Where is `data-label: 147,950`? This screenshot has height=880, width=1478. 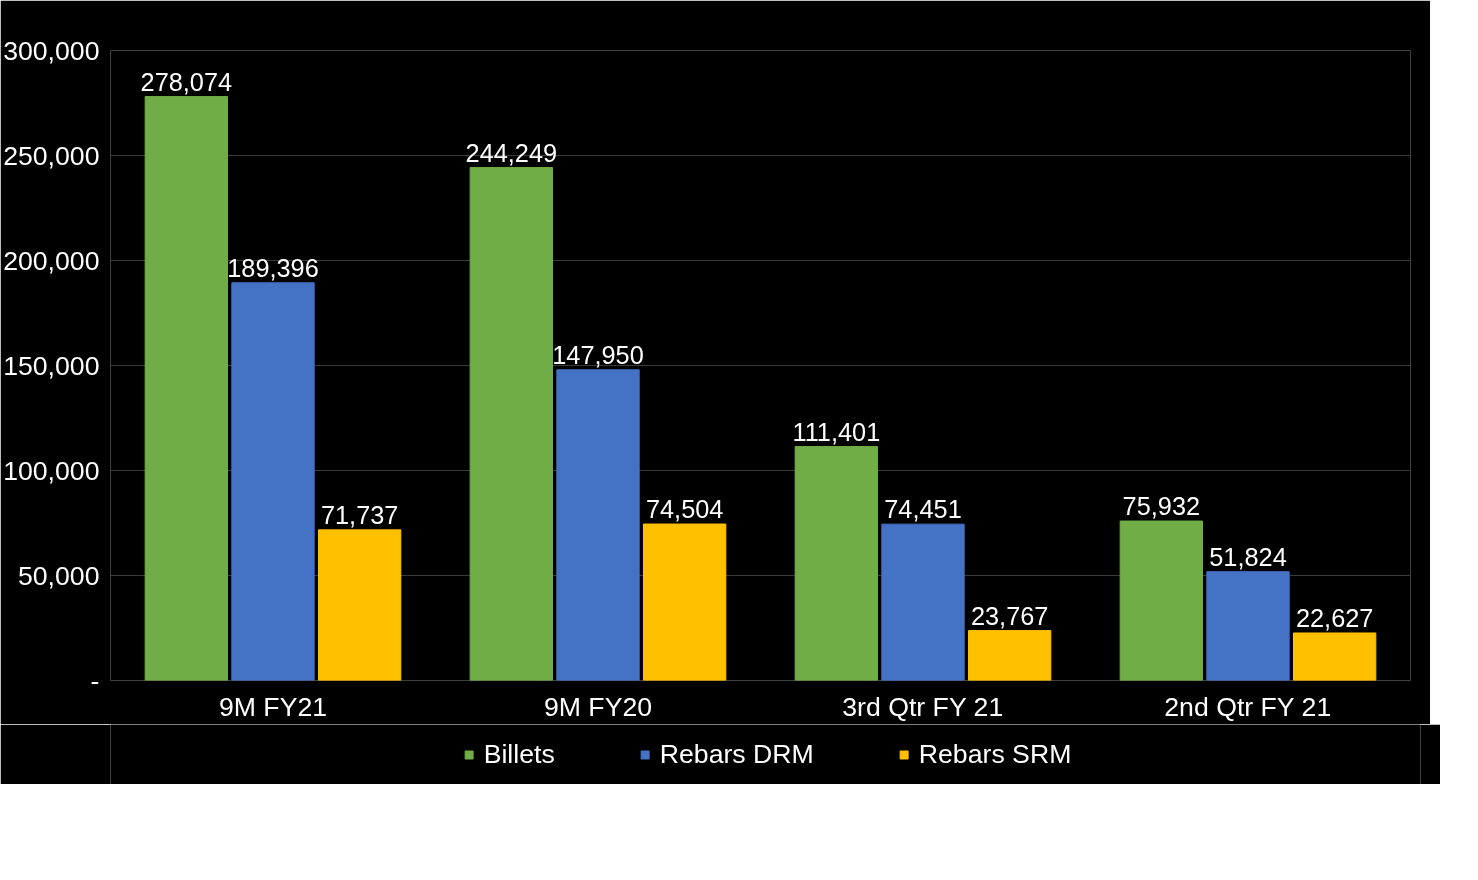
data-label: 147,950 is located at coordinates (598, 354).